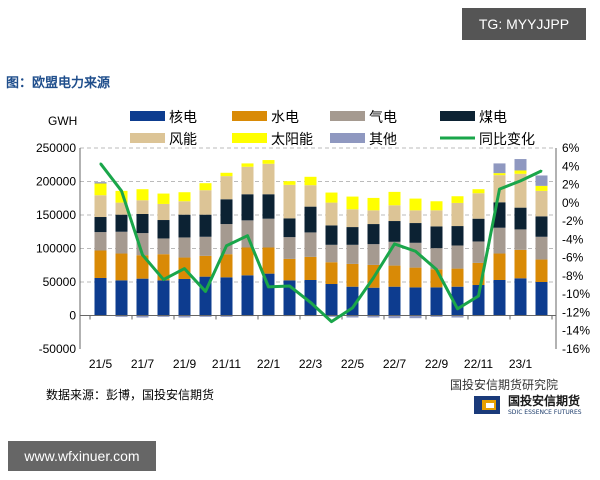 Image resolution: width=600 pixels, height=480 pixels. Describe the element at coordinates (573, 276) in the screenshot. I see `y2-tick-label: -8%` at that location.